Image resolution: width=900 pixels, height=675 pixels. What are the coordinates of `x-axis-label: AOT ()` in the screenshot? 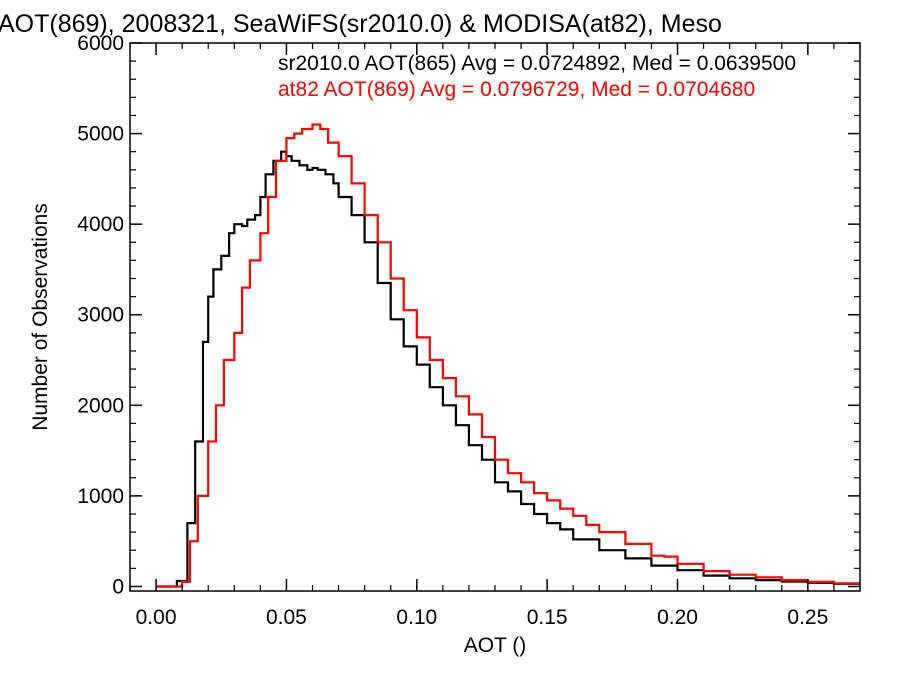 It's located at (495, 645).